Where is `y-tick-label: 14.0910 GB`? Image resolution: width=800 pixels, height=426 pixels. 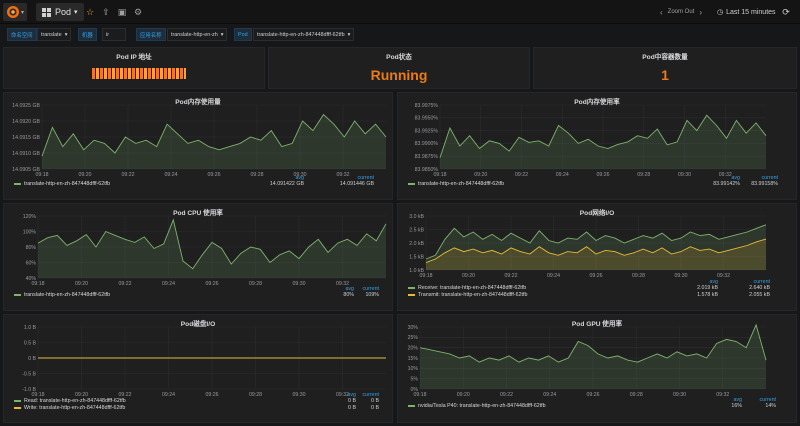 y-tick-label: 14.0910 GB is located at coordinates (26, 154).